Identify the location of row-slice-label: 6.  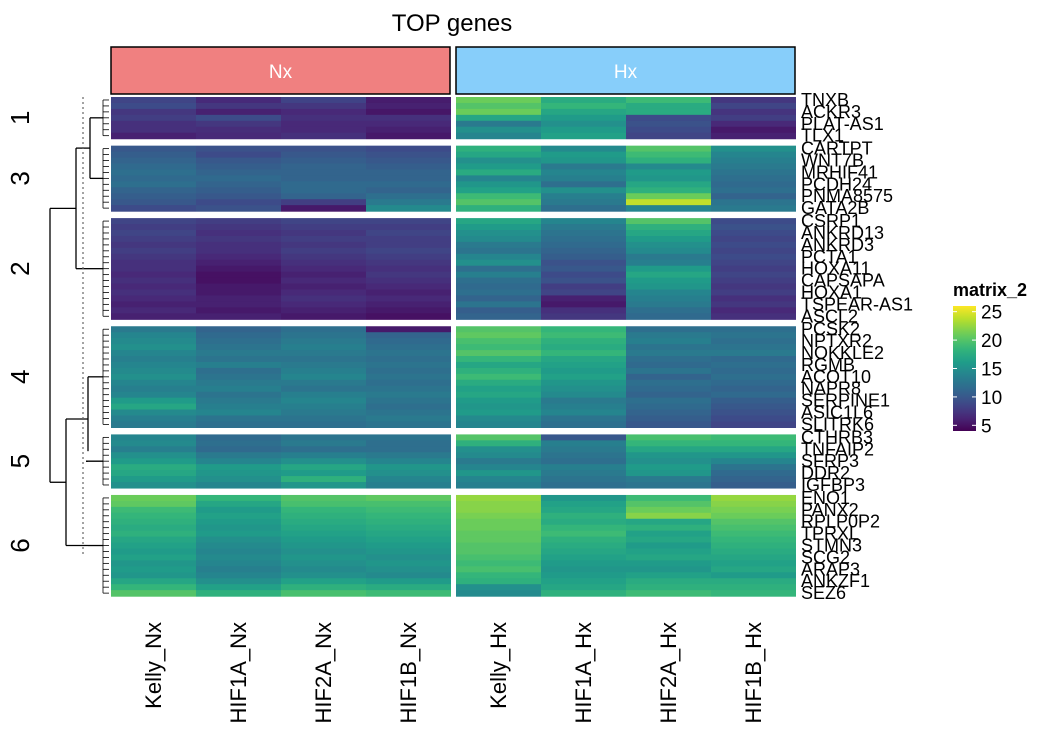
(20, 545).